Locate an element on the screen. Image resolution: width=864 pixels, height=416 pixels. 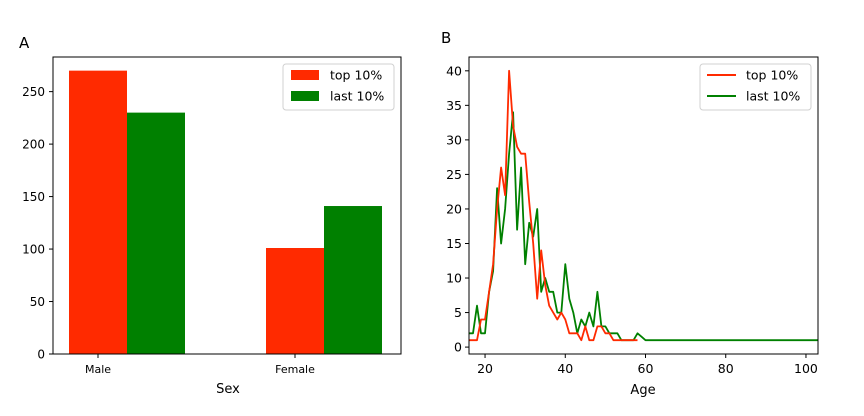
bar-female-top is located at coordinates (295, 301).